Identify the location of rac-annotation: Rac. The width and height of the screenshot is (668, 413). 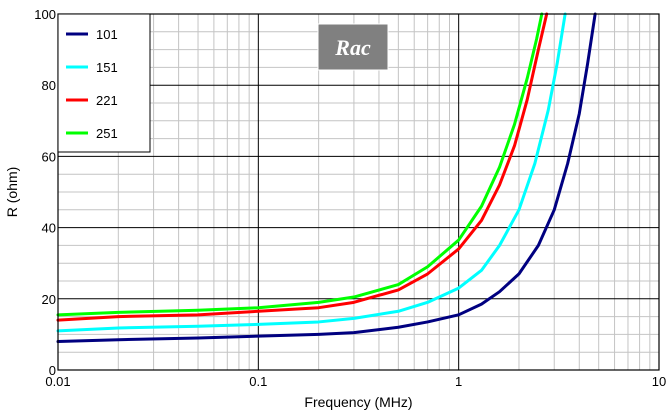
(353, 47).